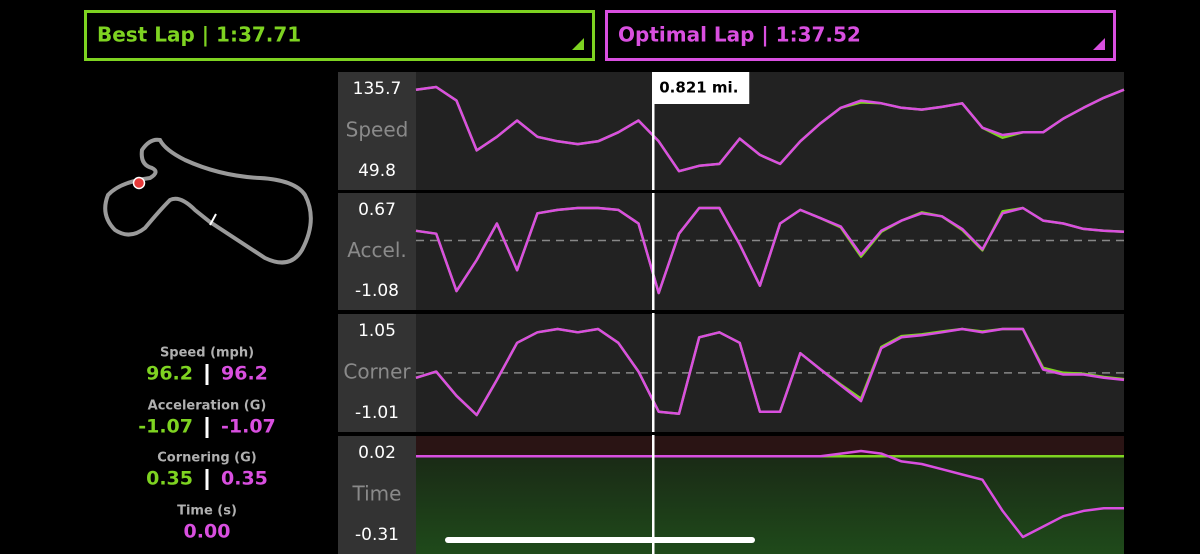 This screenshot has height=554, width=1200. Describe the element at coordinates (207, 406) in the screenshot. I see `stat-label: Acceleration (G)` at that location.